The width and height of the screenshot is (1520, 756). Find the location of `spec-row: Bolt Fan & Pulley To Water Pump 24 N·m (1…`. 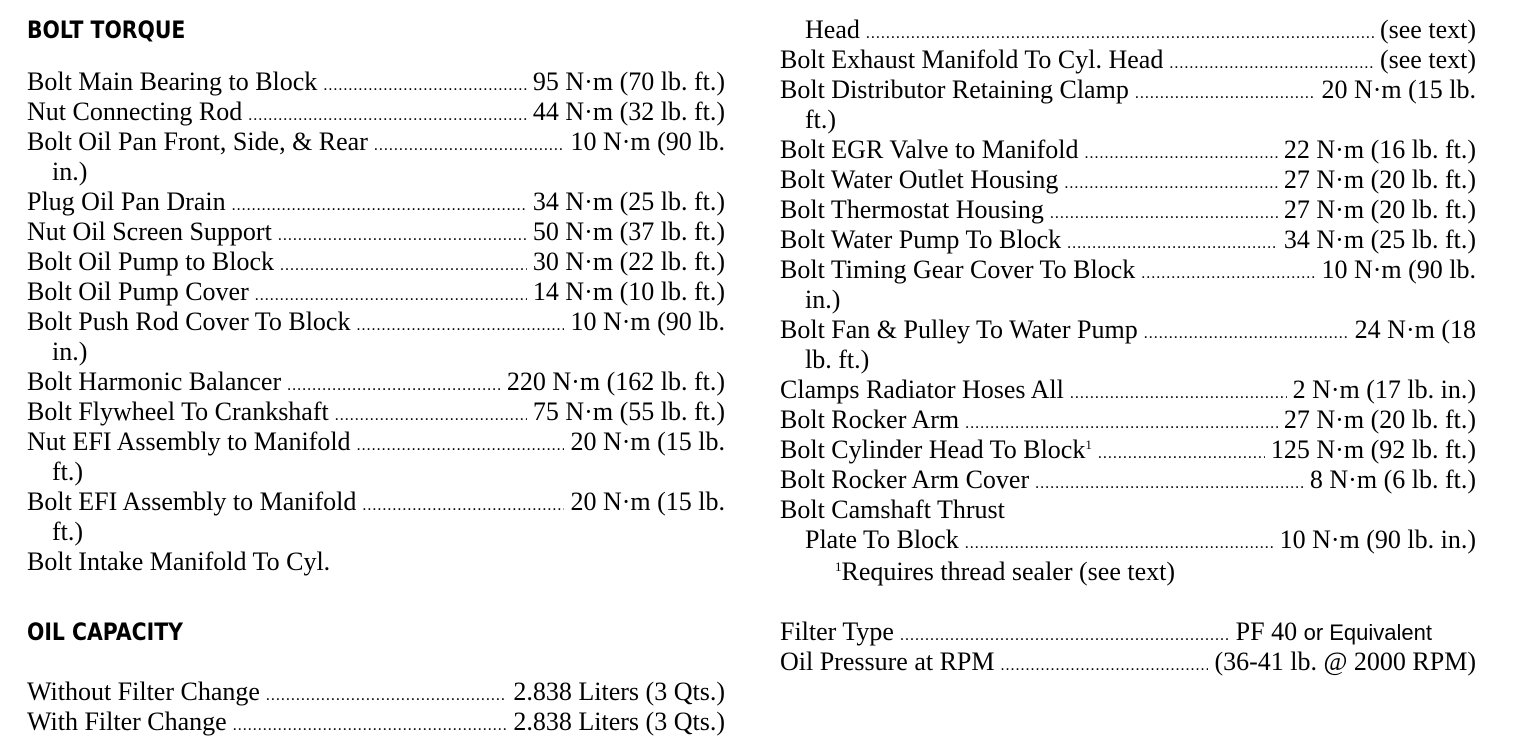

spec-row: Bolt Fan & Pulley To Water Pump 24 N·m (1… is located at coordinates (1128, 330).